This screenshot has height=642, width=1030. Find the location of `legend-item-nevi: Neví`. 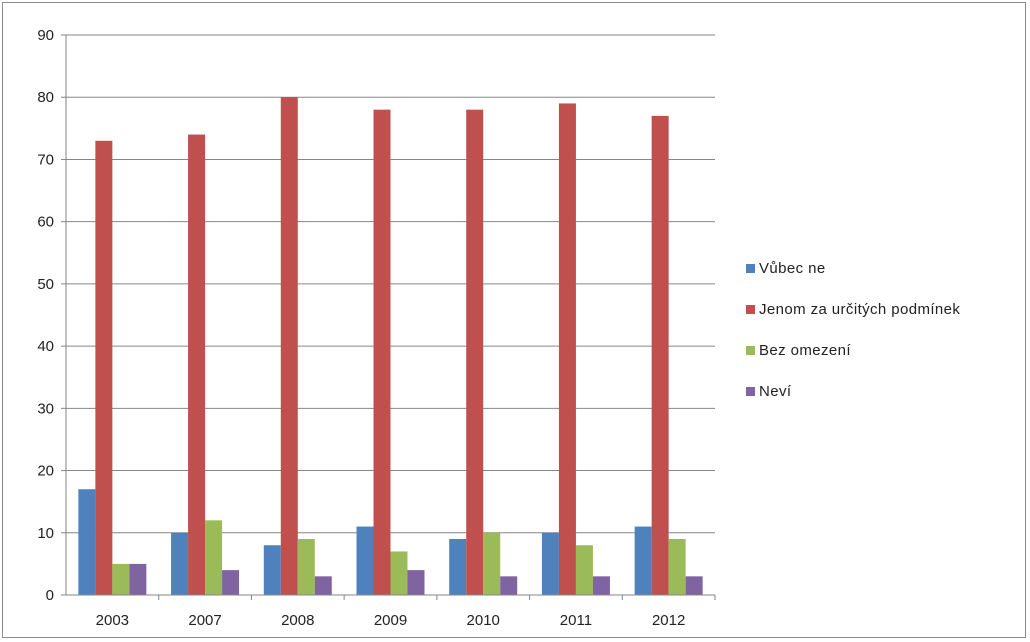

legend-item-nevi: Neví is located at coordinates (853, 391).